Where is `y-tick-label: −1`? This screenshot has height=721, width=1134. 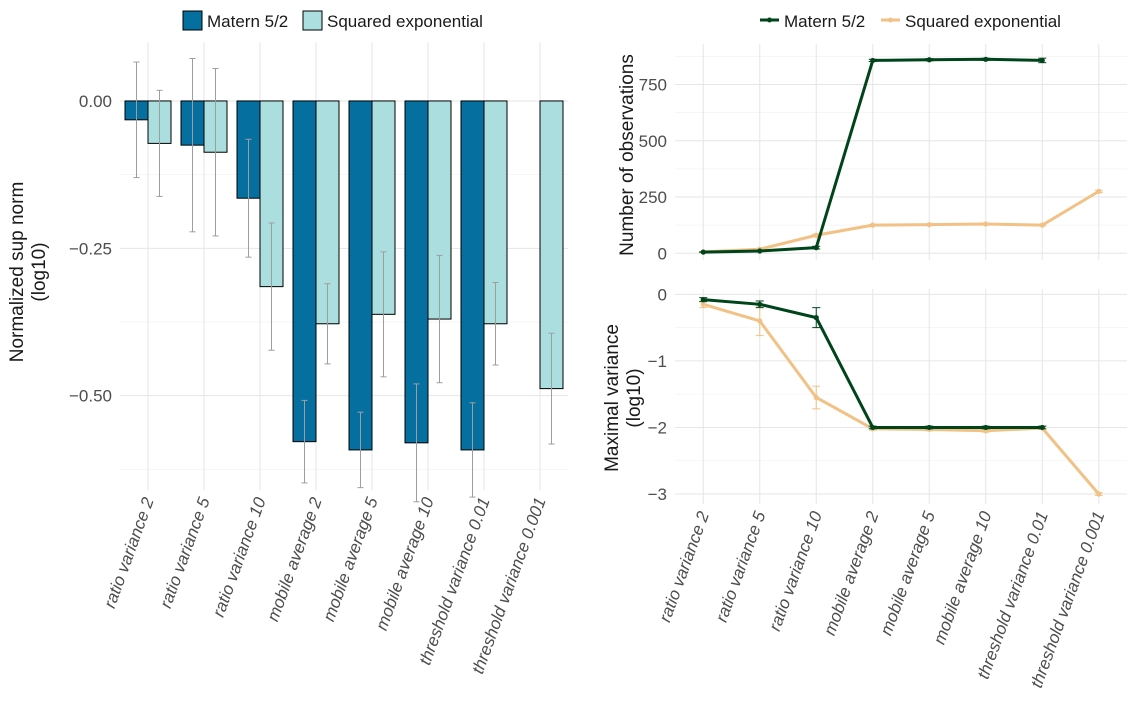
y-tick-label: −1 is located at coordinates (657, 361).